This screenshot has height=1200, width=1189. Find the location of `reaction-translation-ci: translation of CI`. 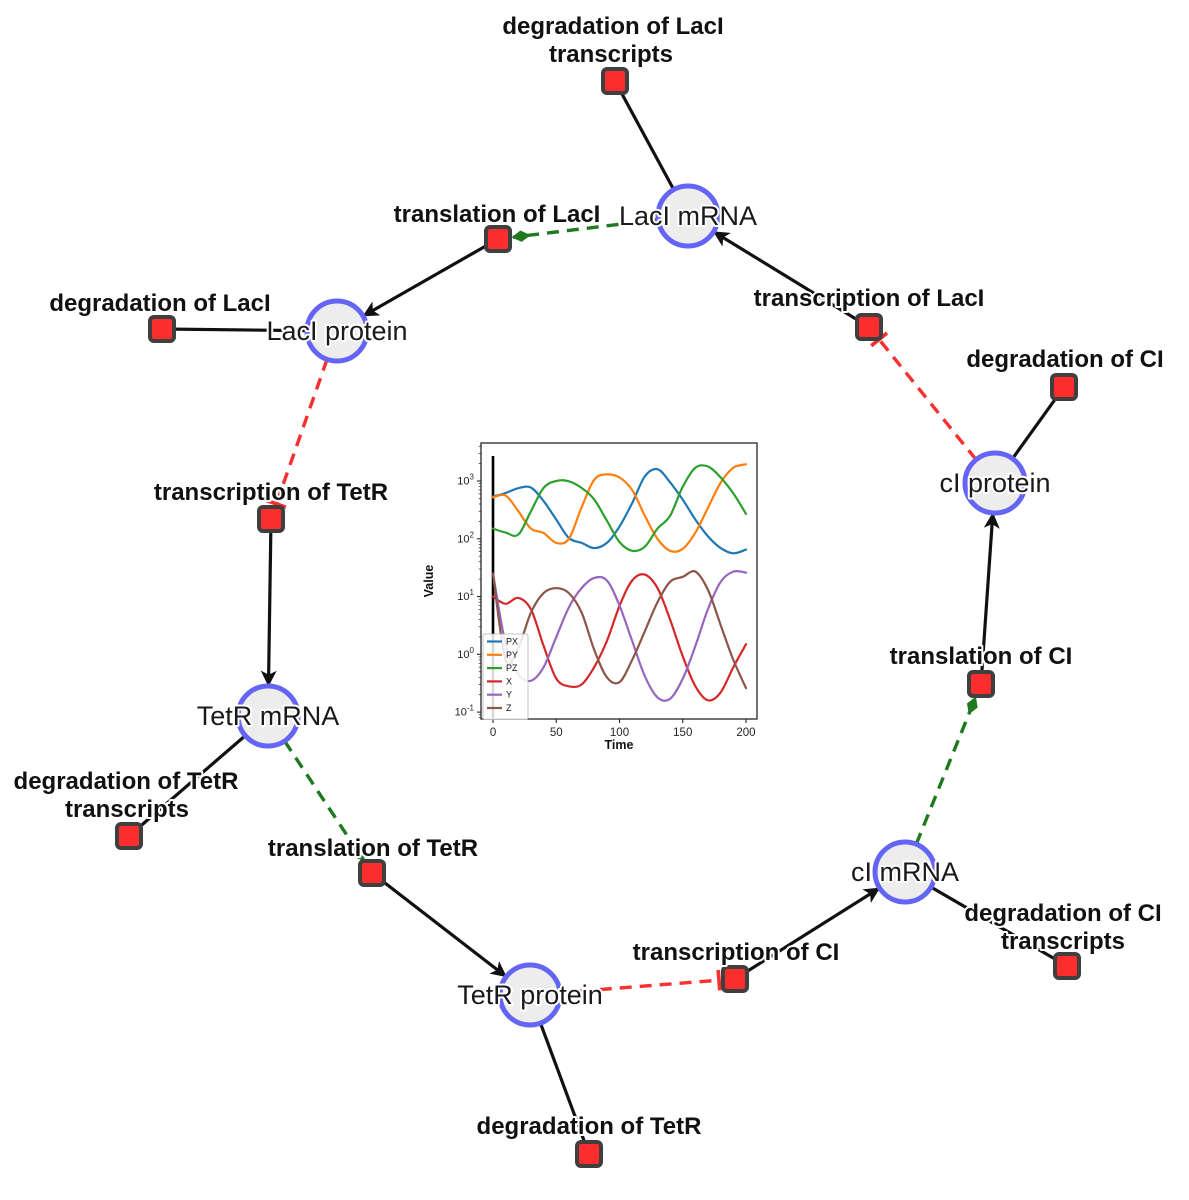

reaction-translation-ci: translation of CI is located at coordinates (981, 669).